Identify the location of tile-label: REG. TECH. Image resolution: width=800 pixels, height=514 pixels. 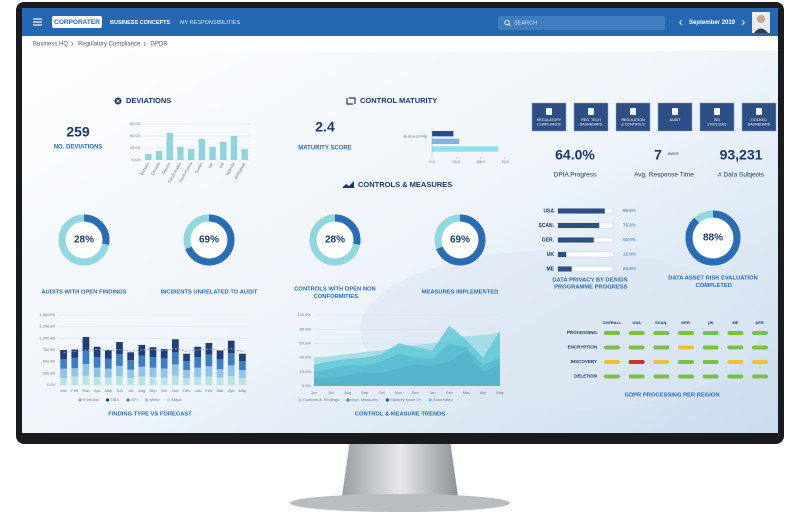
(591, 120).